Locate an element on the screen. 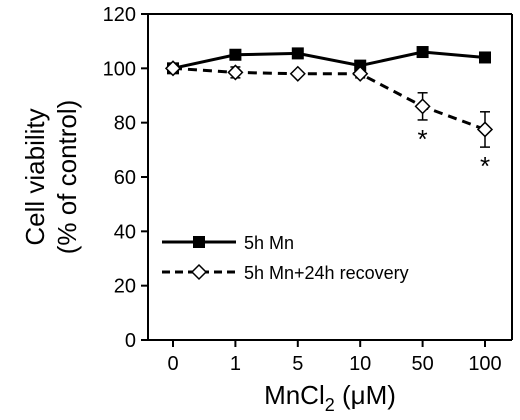 The height and width of the screenshot is (420, 520). x-axis-title-unit: (μM) is located at coordinates (365, 395).